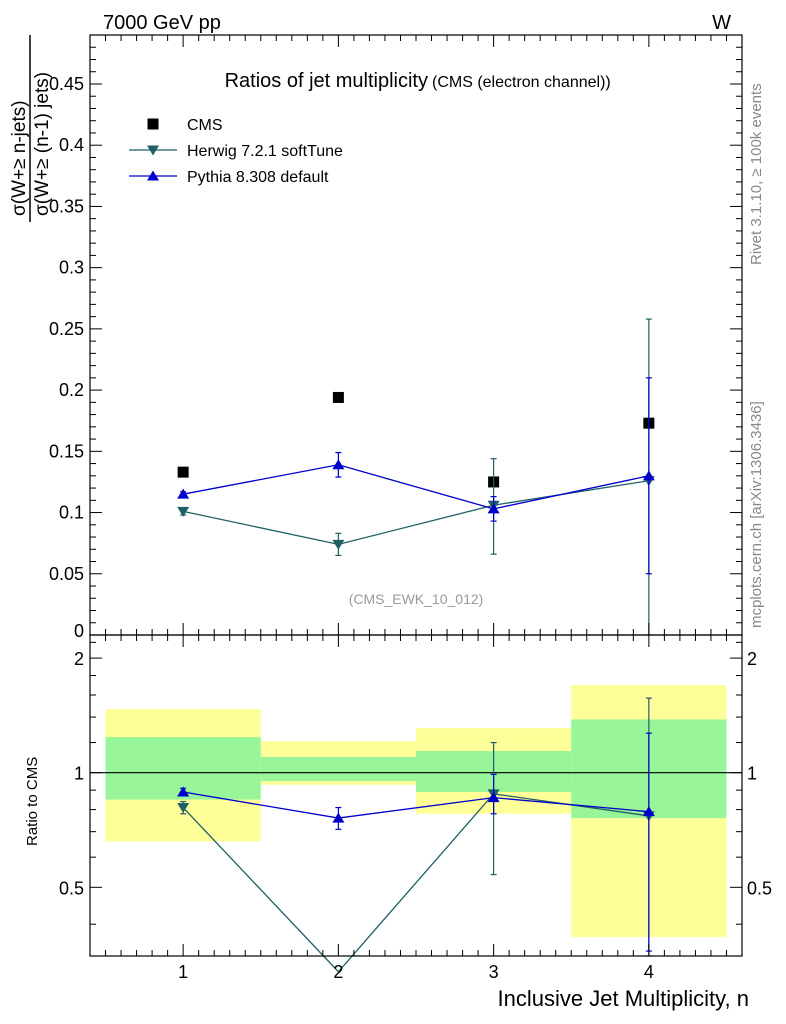 Image resolution: width=786 pixels, height=1024 pixels. Describe the element at coordinates (265, 151) in the screenshot. I see `legend-entry: Herwig 7.2.1 softTune` at that location.